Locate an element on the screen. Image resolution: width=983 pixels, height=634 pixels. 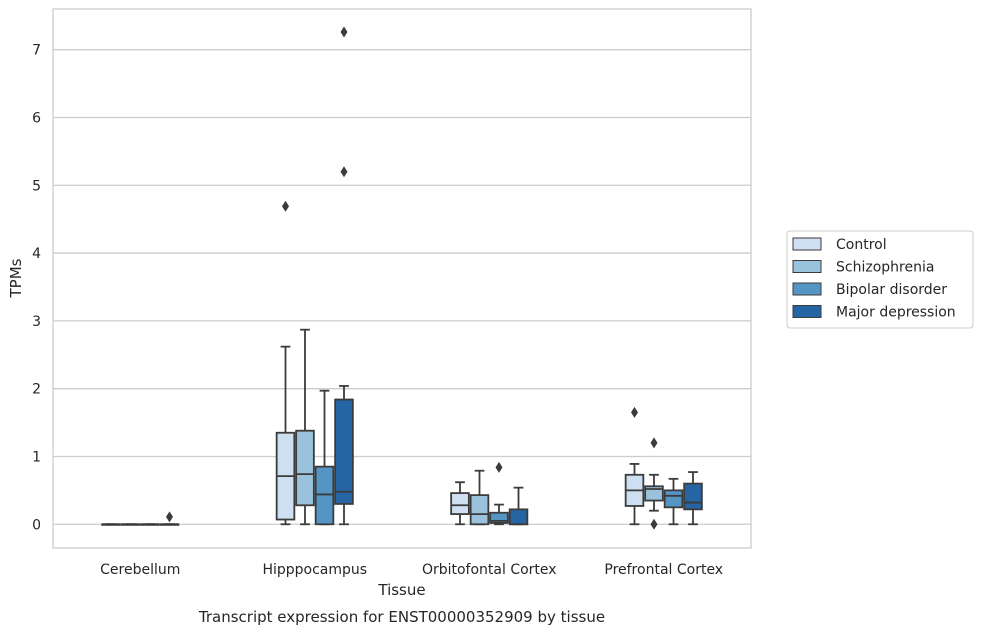
y-tick-label-3: 3 is located at coordinates (36, 322).